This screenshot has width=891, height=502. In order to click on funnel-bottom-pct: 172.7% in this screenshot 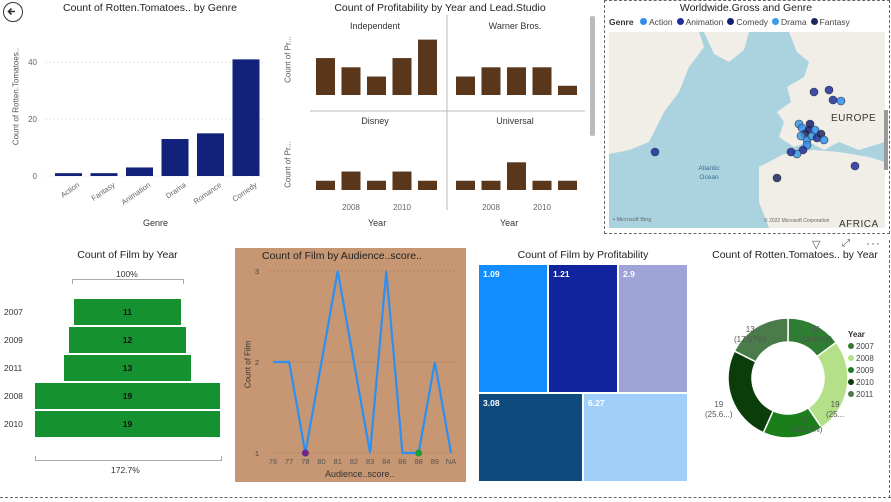, I will do `click(125, 470)`.